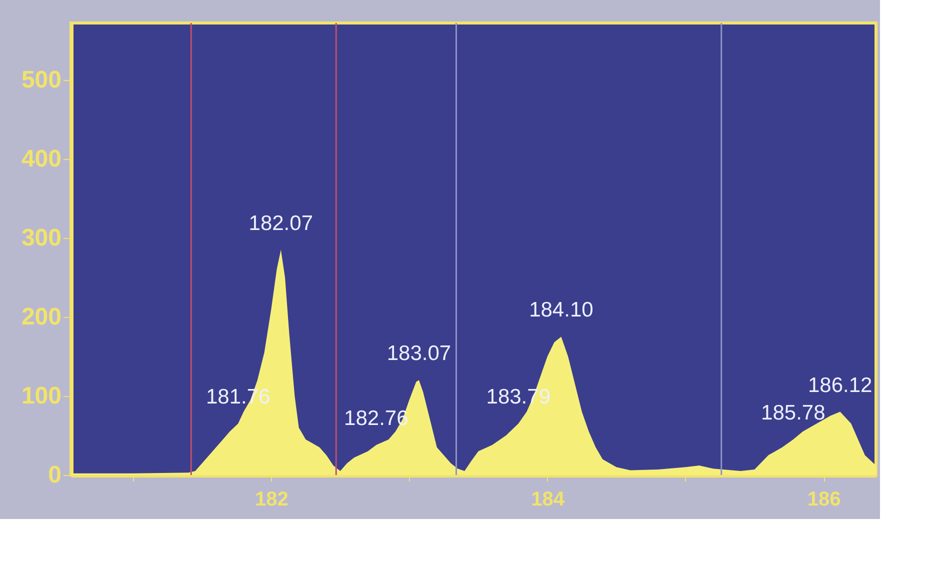 This screenshot has height=565, width=937. Describe the element at coordinates (41, 238) in the screenshot. I see `y-tick-label: 300` at that location.